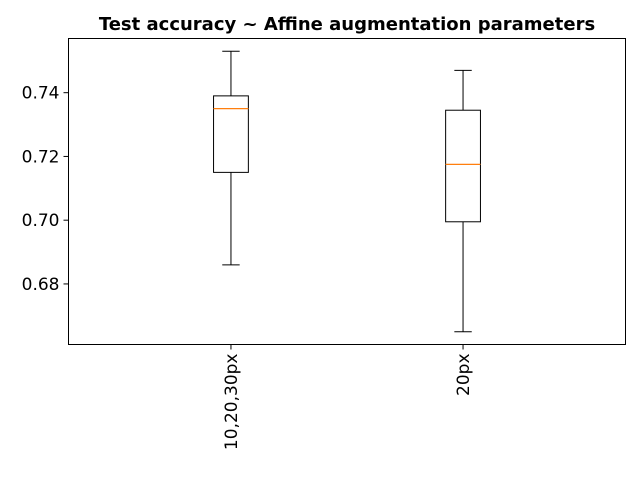  I want to click on y-tick-label: 0.68, so click(41, 285).